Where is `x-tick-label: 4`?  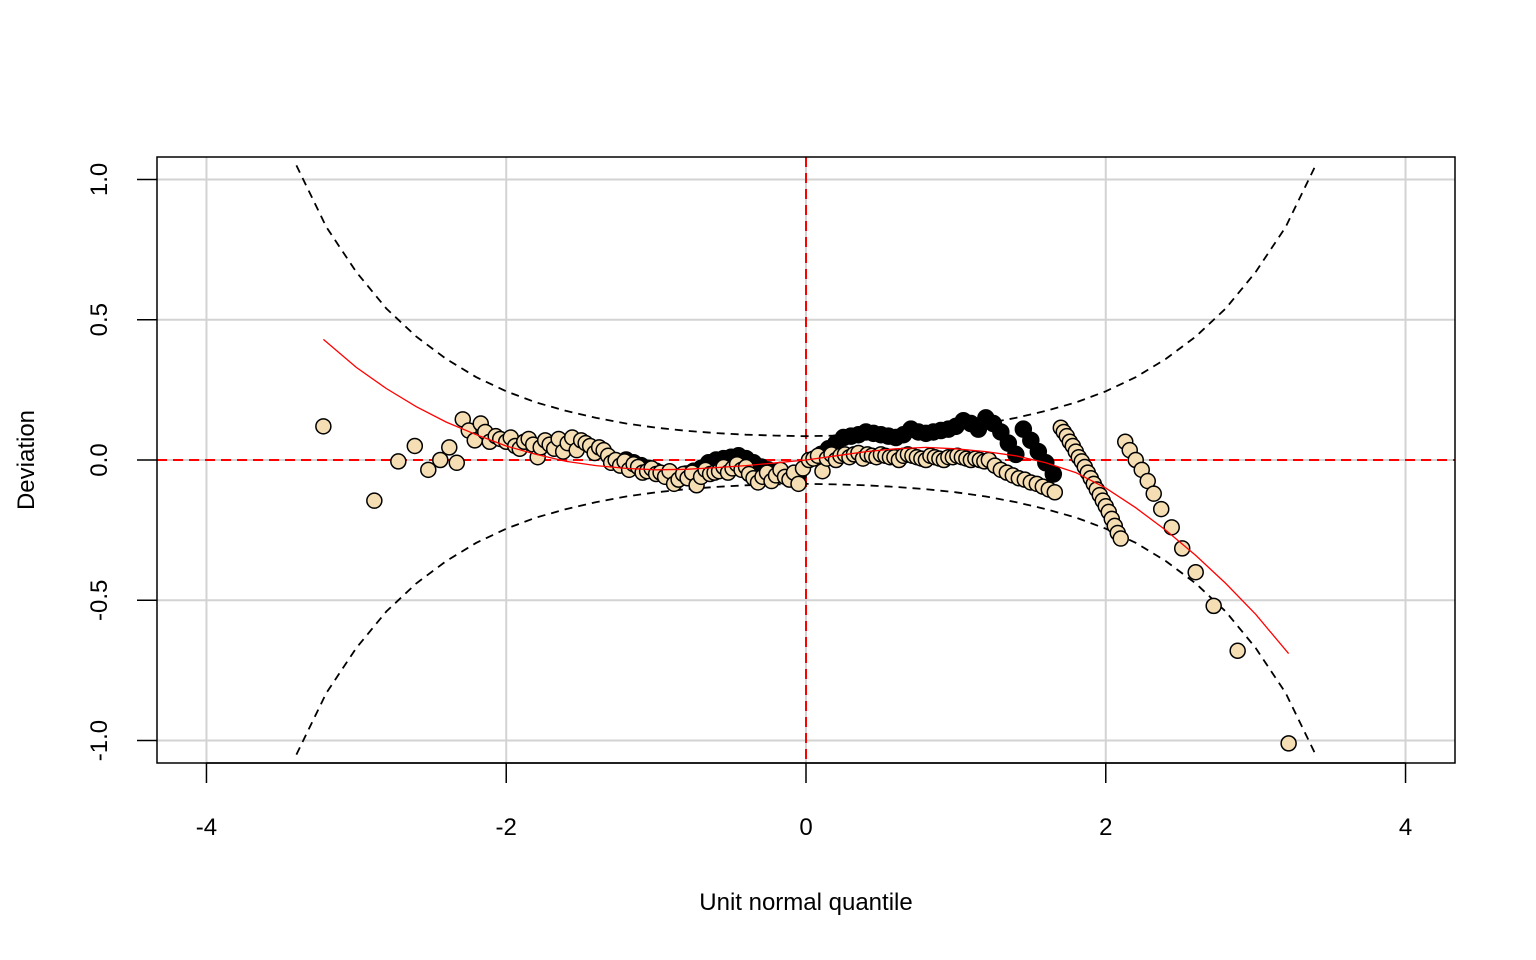
x-tick-label: 4 is located at coordinates (1405, 827).